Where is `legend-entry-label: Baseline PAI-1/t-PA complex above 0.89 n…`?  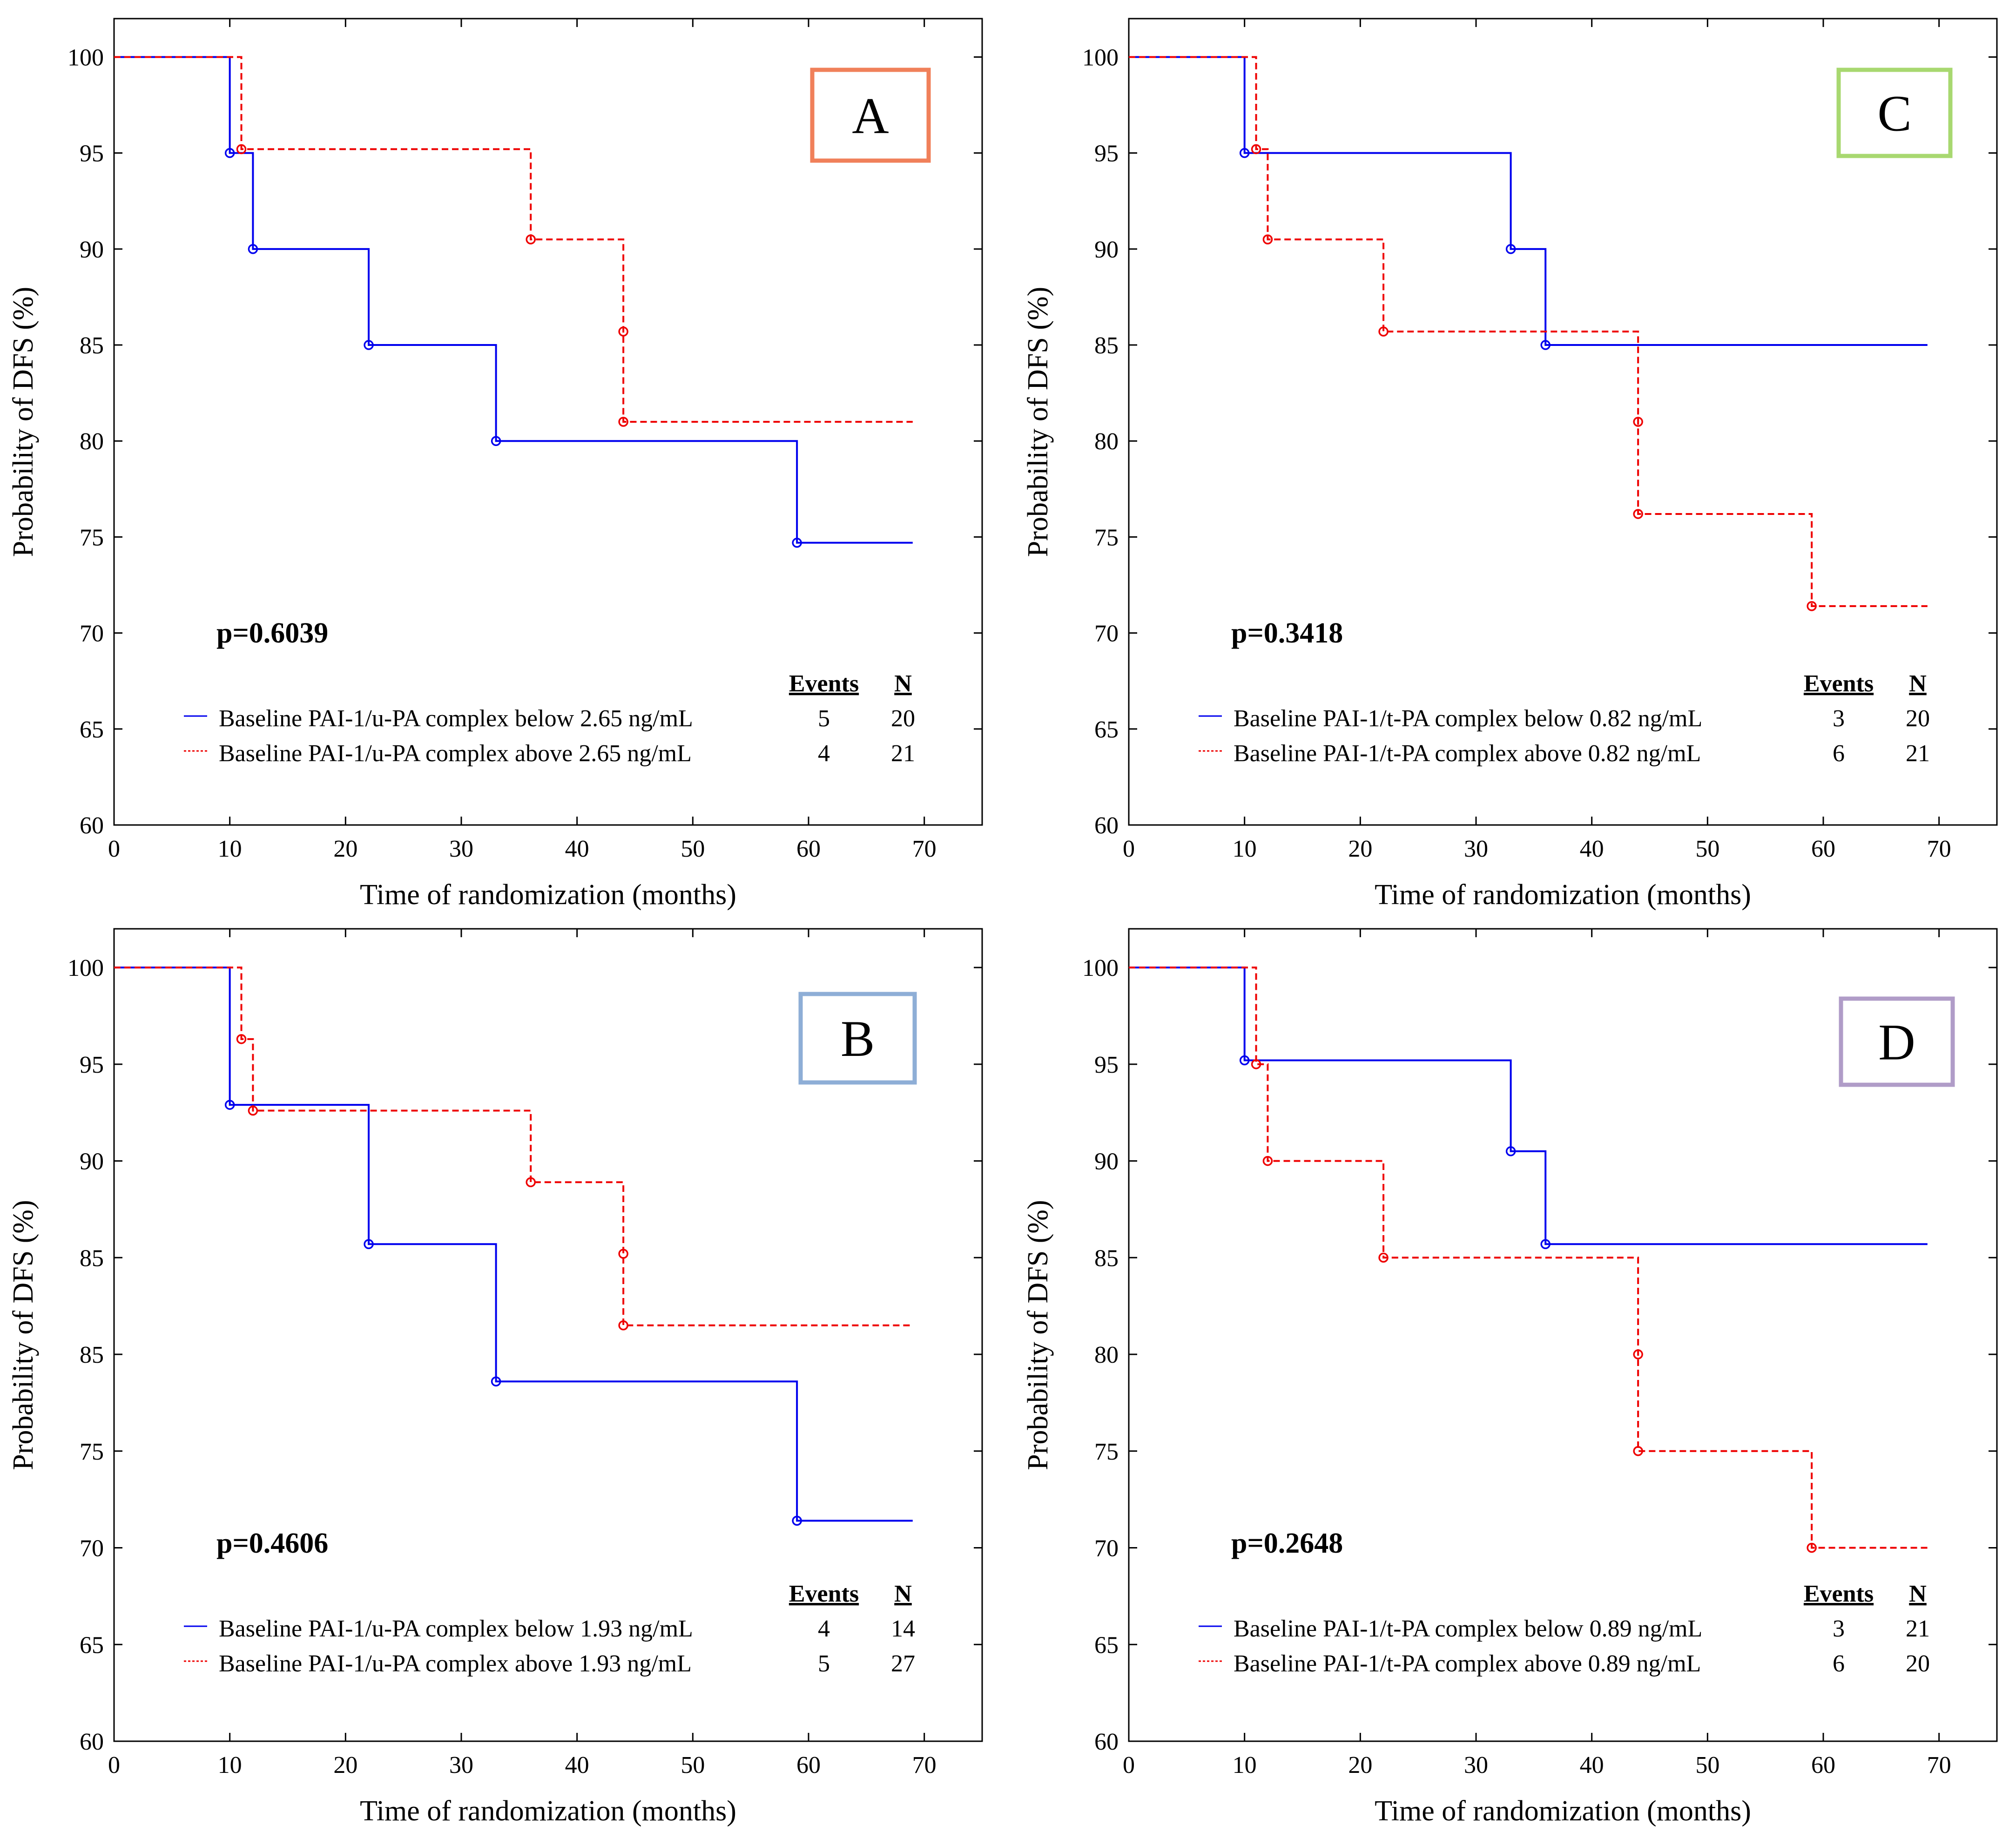 legend-entry-label: Baseline PAI-1/t-PA complex above 0.89 n… is located at coordinates (1467, 1663).